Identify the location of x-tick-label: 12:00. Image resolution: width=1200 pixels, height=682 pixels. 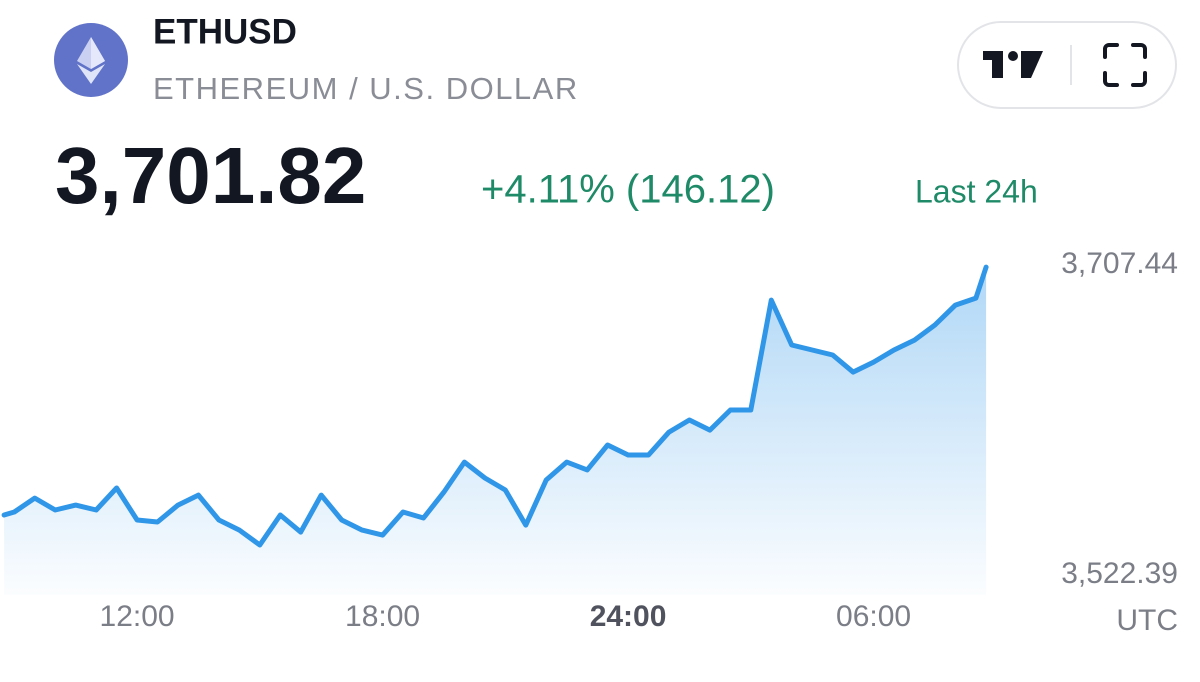
(137, 616).